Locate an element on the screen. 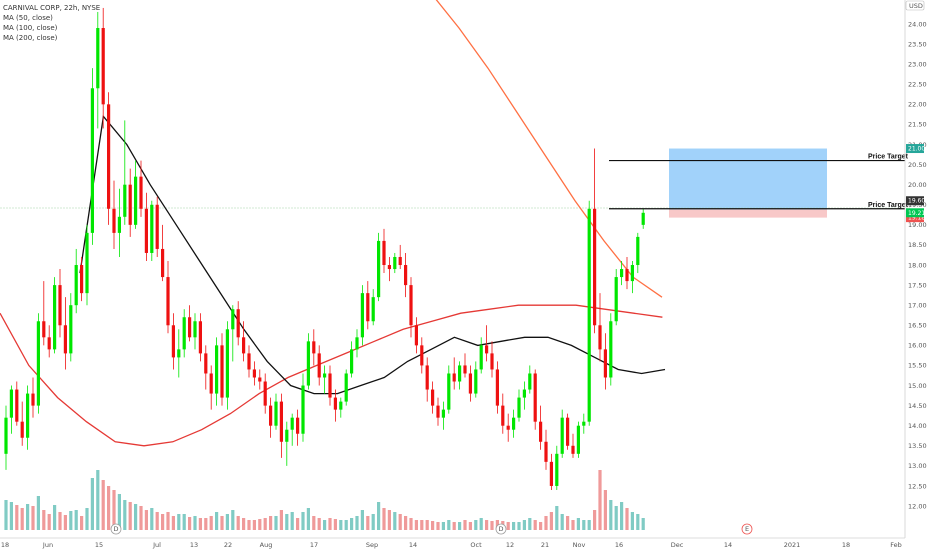 The image size is (932, 550). event-marker-icon is located at coordinates (116, 529).